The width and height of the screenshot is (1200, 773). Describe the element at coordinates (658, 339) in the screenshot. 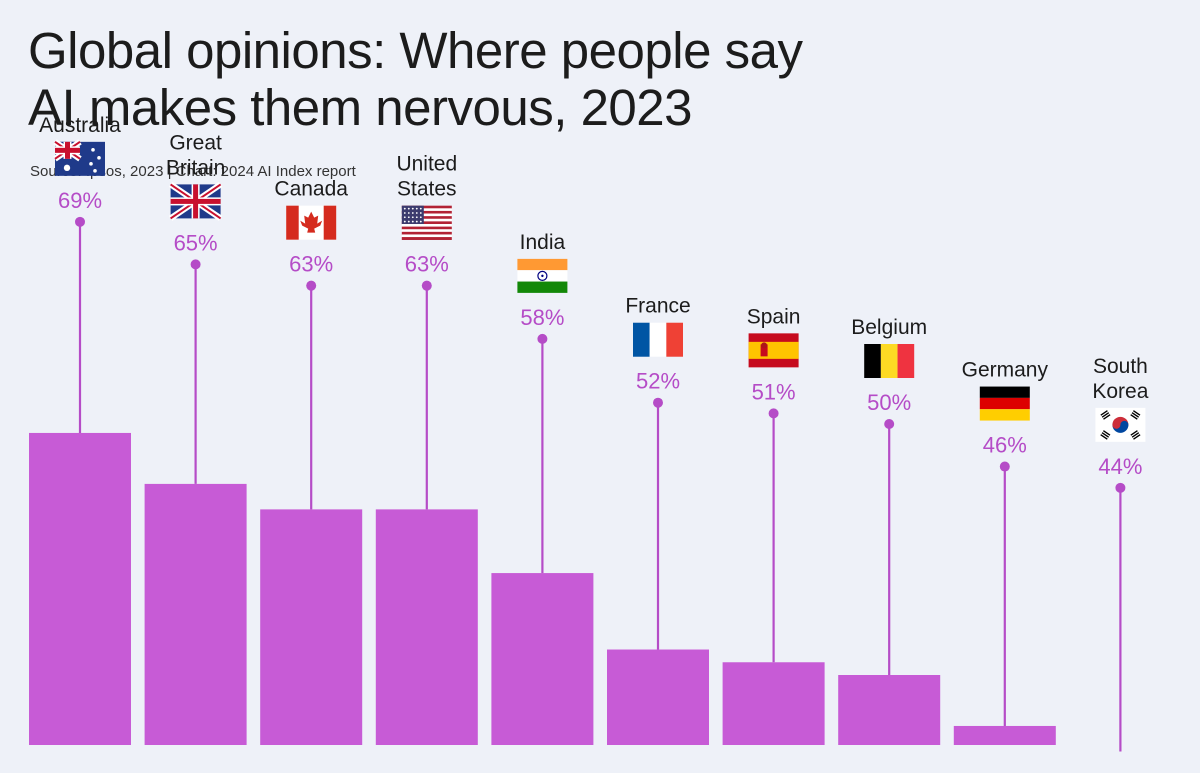

I see `flag-france-icon` at that location.